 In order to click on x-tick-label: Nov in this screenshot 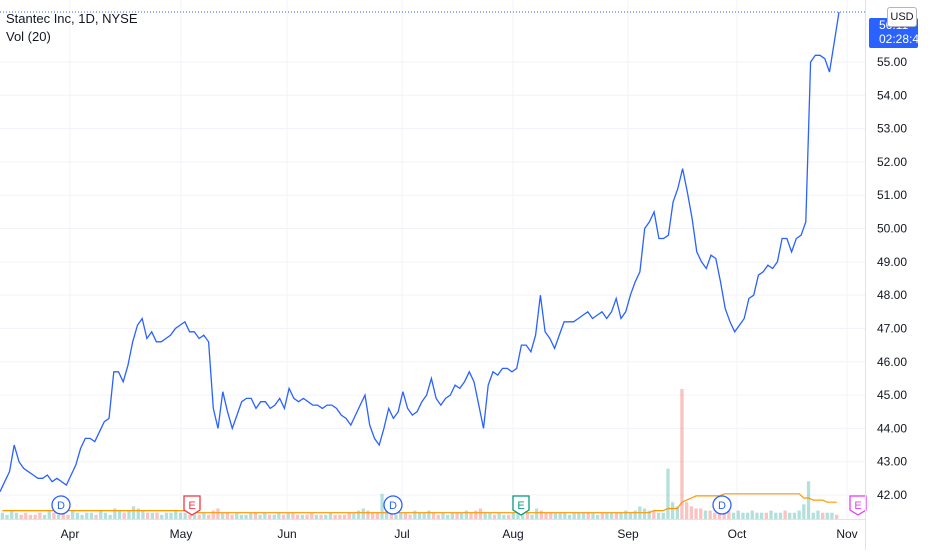, I will do `click(846, 534)`.